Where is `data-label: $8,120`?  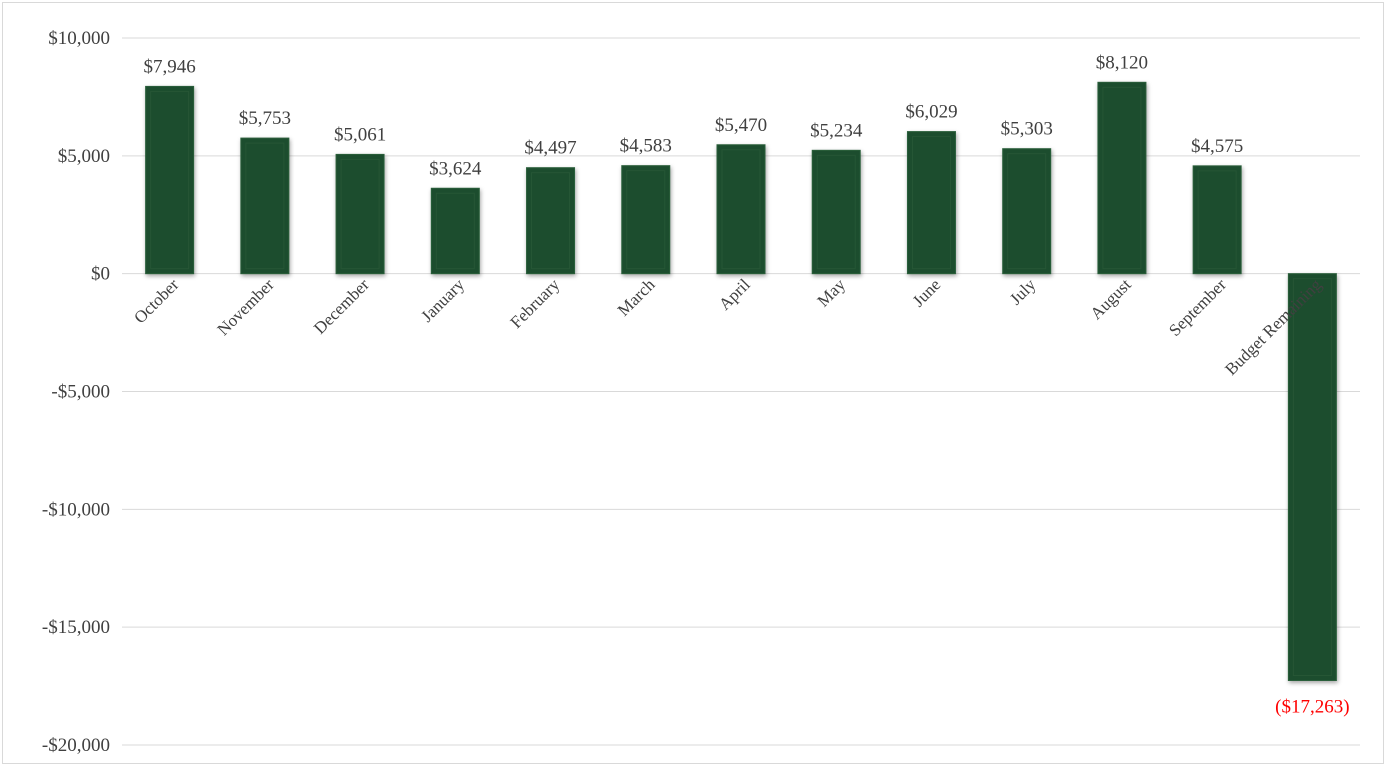
data-label: $8,120 is located at coordinates (1122, 62).